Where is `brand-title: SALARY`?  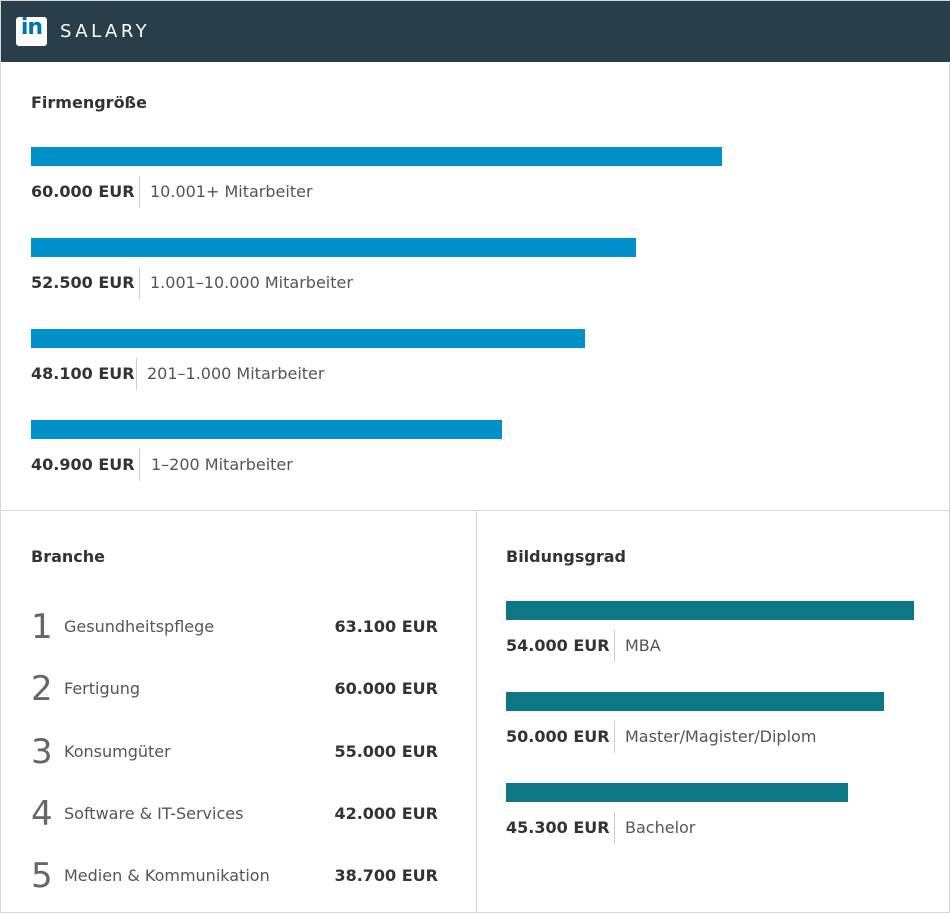 brand-title: SALARY is located at coordinates (105, 31).